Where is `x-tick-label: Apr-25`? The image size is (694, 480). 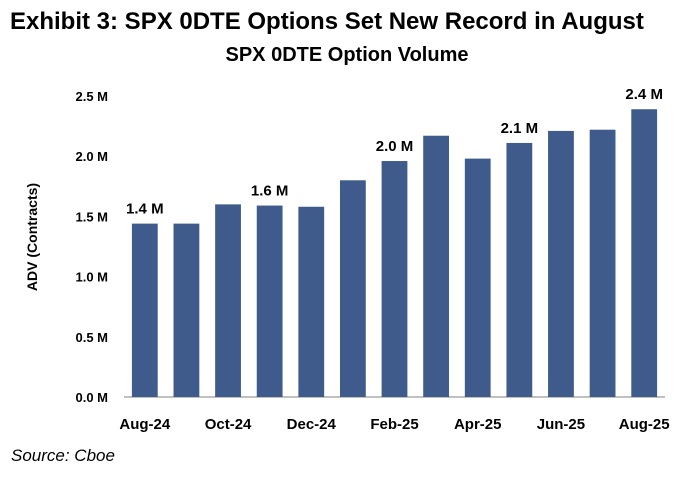
x-tick-label: Apr-25 is located at coordinates (478, 424).